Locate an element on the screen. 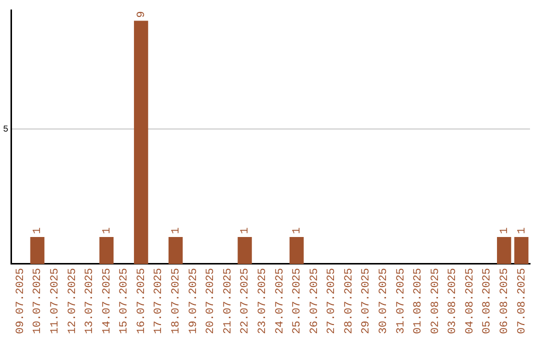 The width and height of the screenshot is (540, 340). x-tick-label: 15.07.2025 is located at coordinates (124, 301).